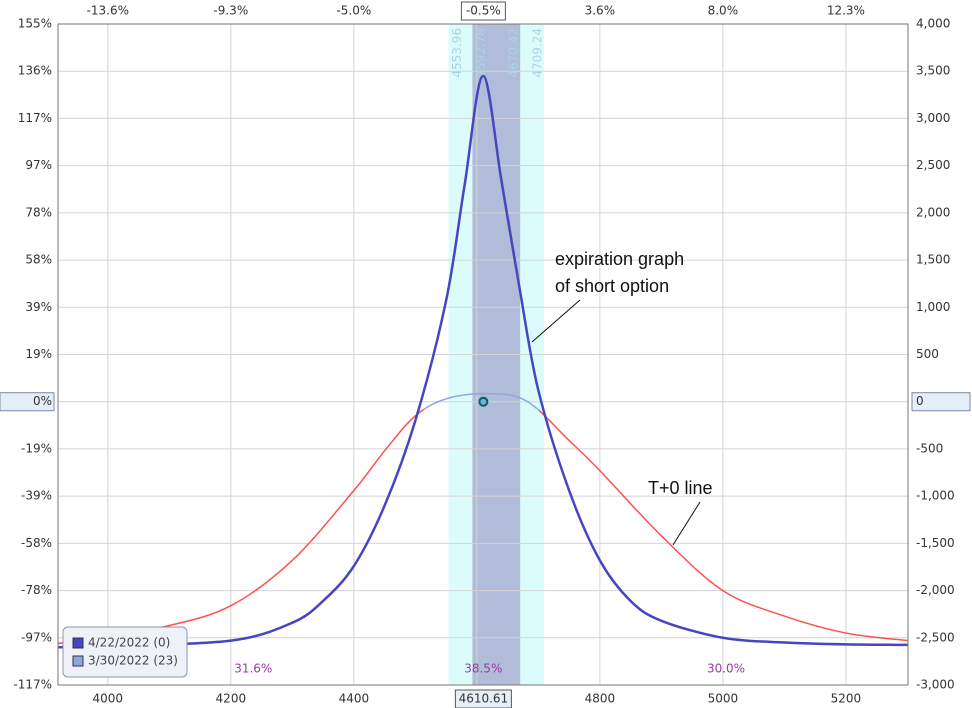 The width and height of the screenshot is (972, 708). What do you see at coordinates (933, 24) in the screenshot?
I see `y-tick-label: 4,000` at bounding box center [933, 24].